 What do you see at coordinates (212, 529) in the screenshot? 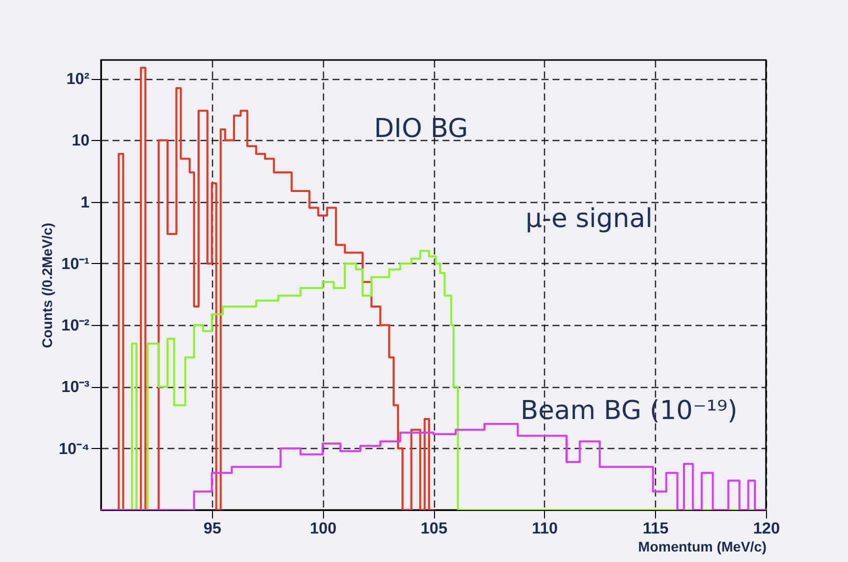
I see `x-tick-label: 95` at bounding box center [212, 529].